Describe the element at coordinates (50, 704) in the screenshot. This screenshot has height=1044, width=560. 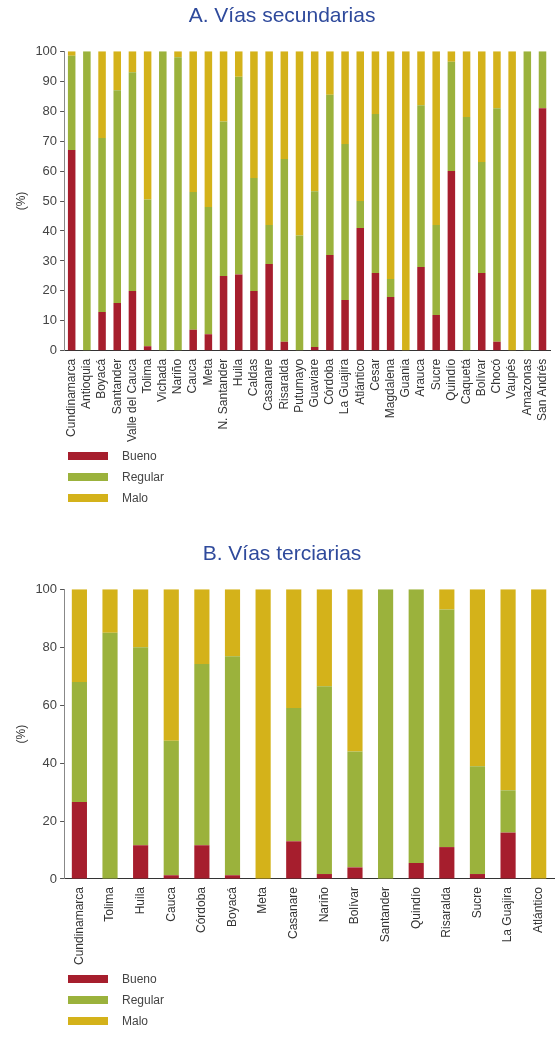
I see `y-tick-label: 60` at that location.